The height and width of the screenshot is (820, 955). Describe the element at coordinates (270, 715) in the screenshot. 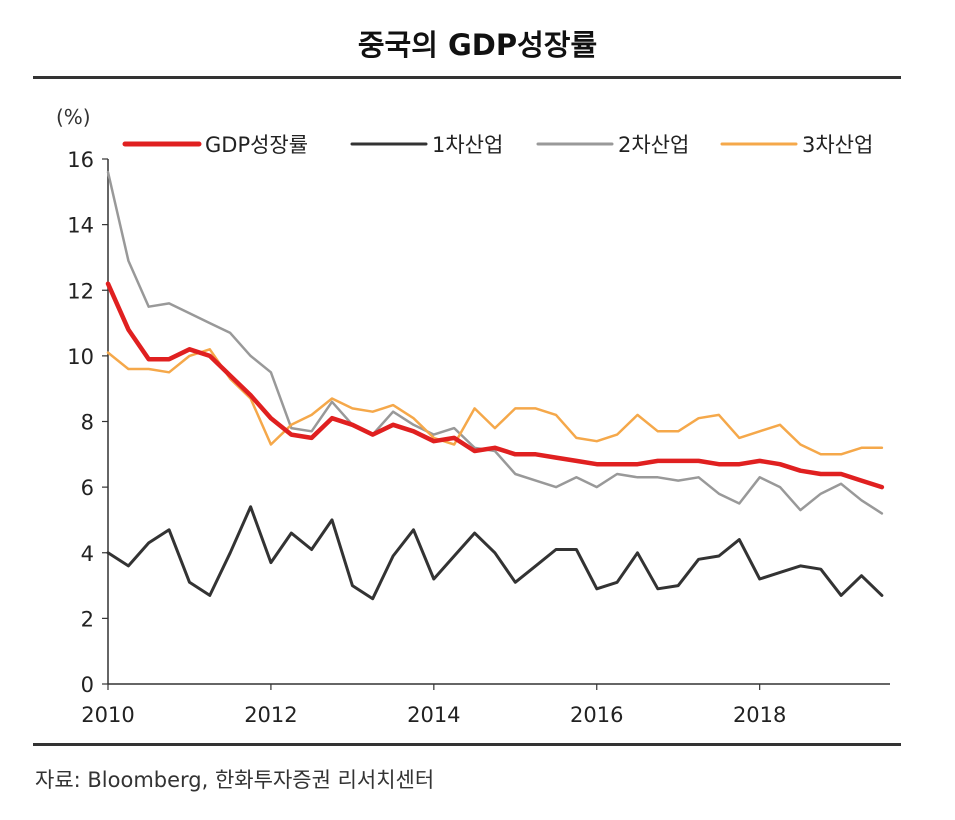

I see `x-tick-label: 2012` at that location.